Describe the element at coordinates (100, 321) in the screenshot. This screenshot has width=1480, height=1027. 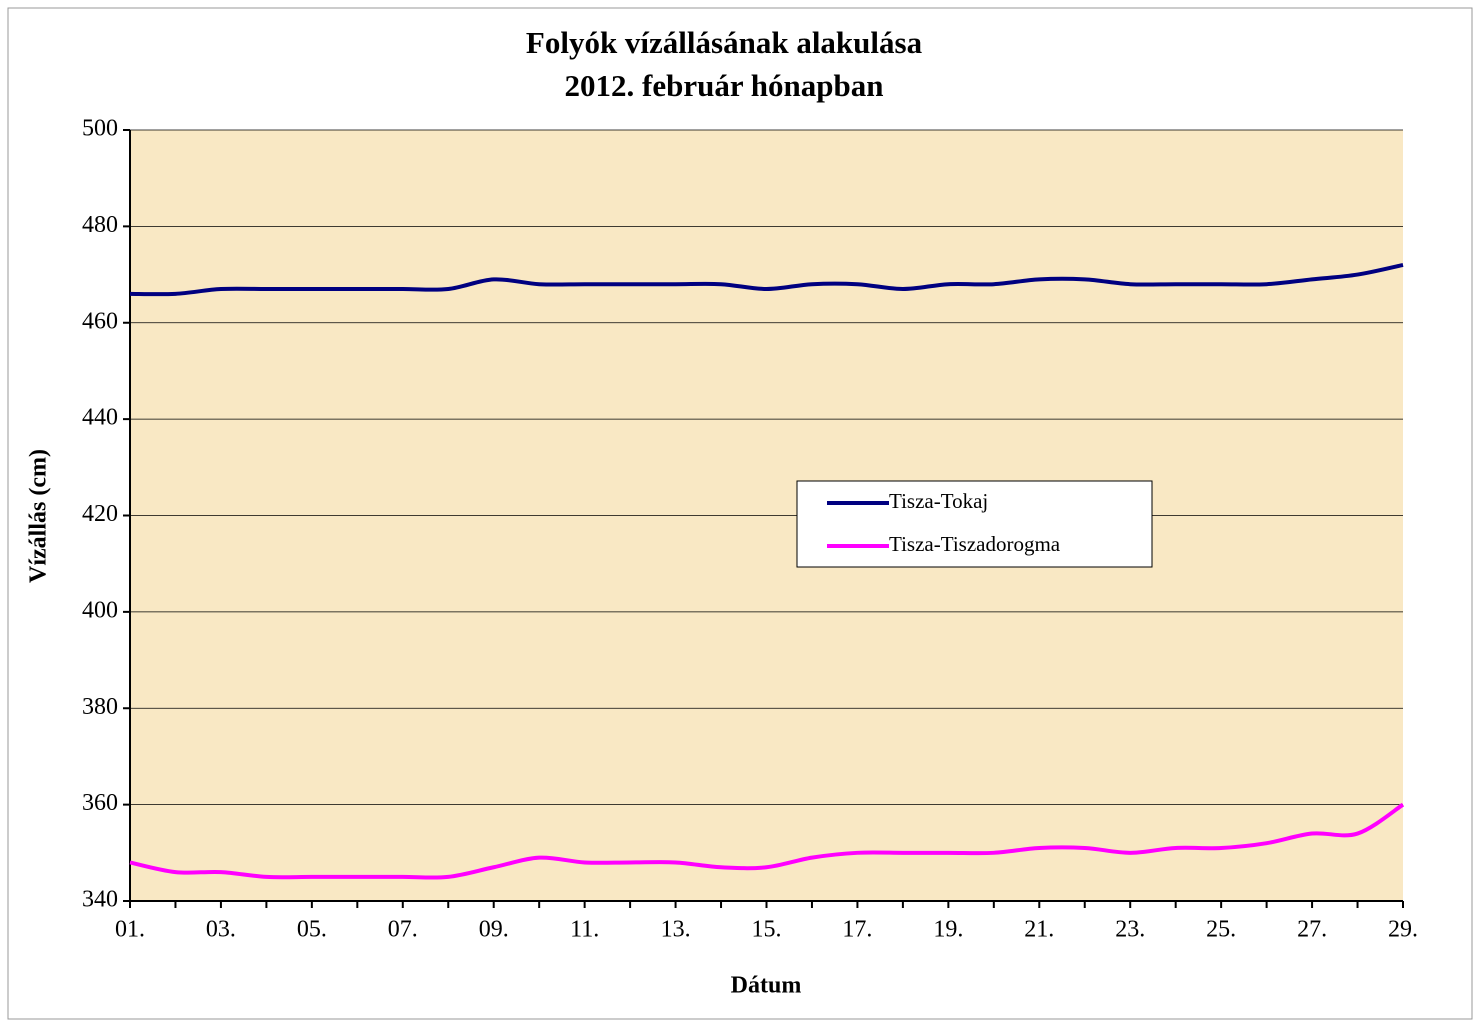
I see `y-tick-label: 460` at that location.